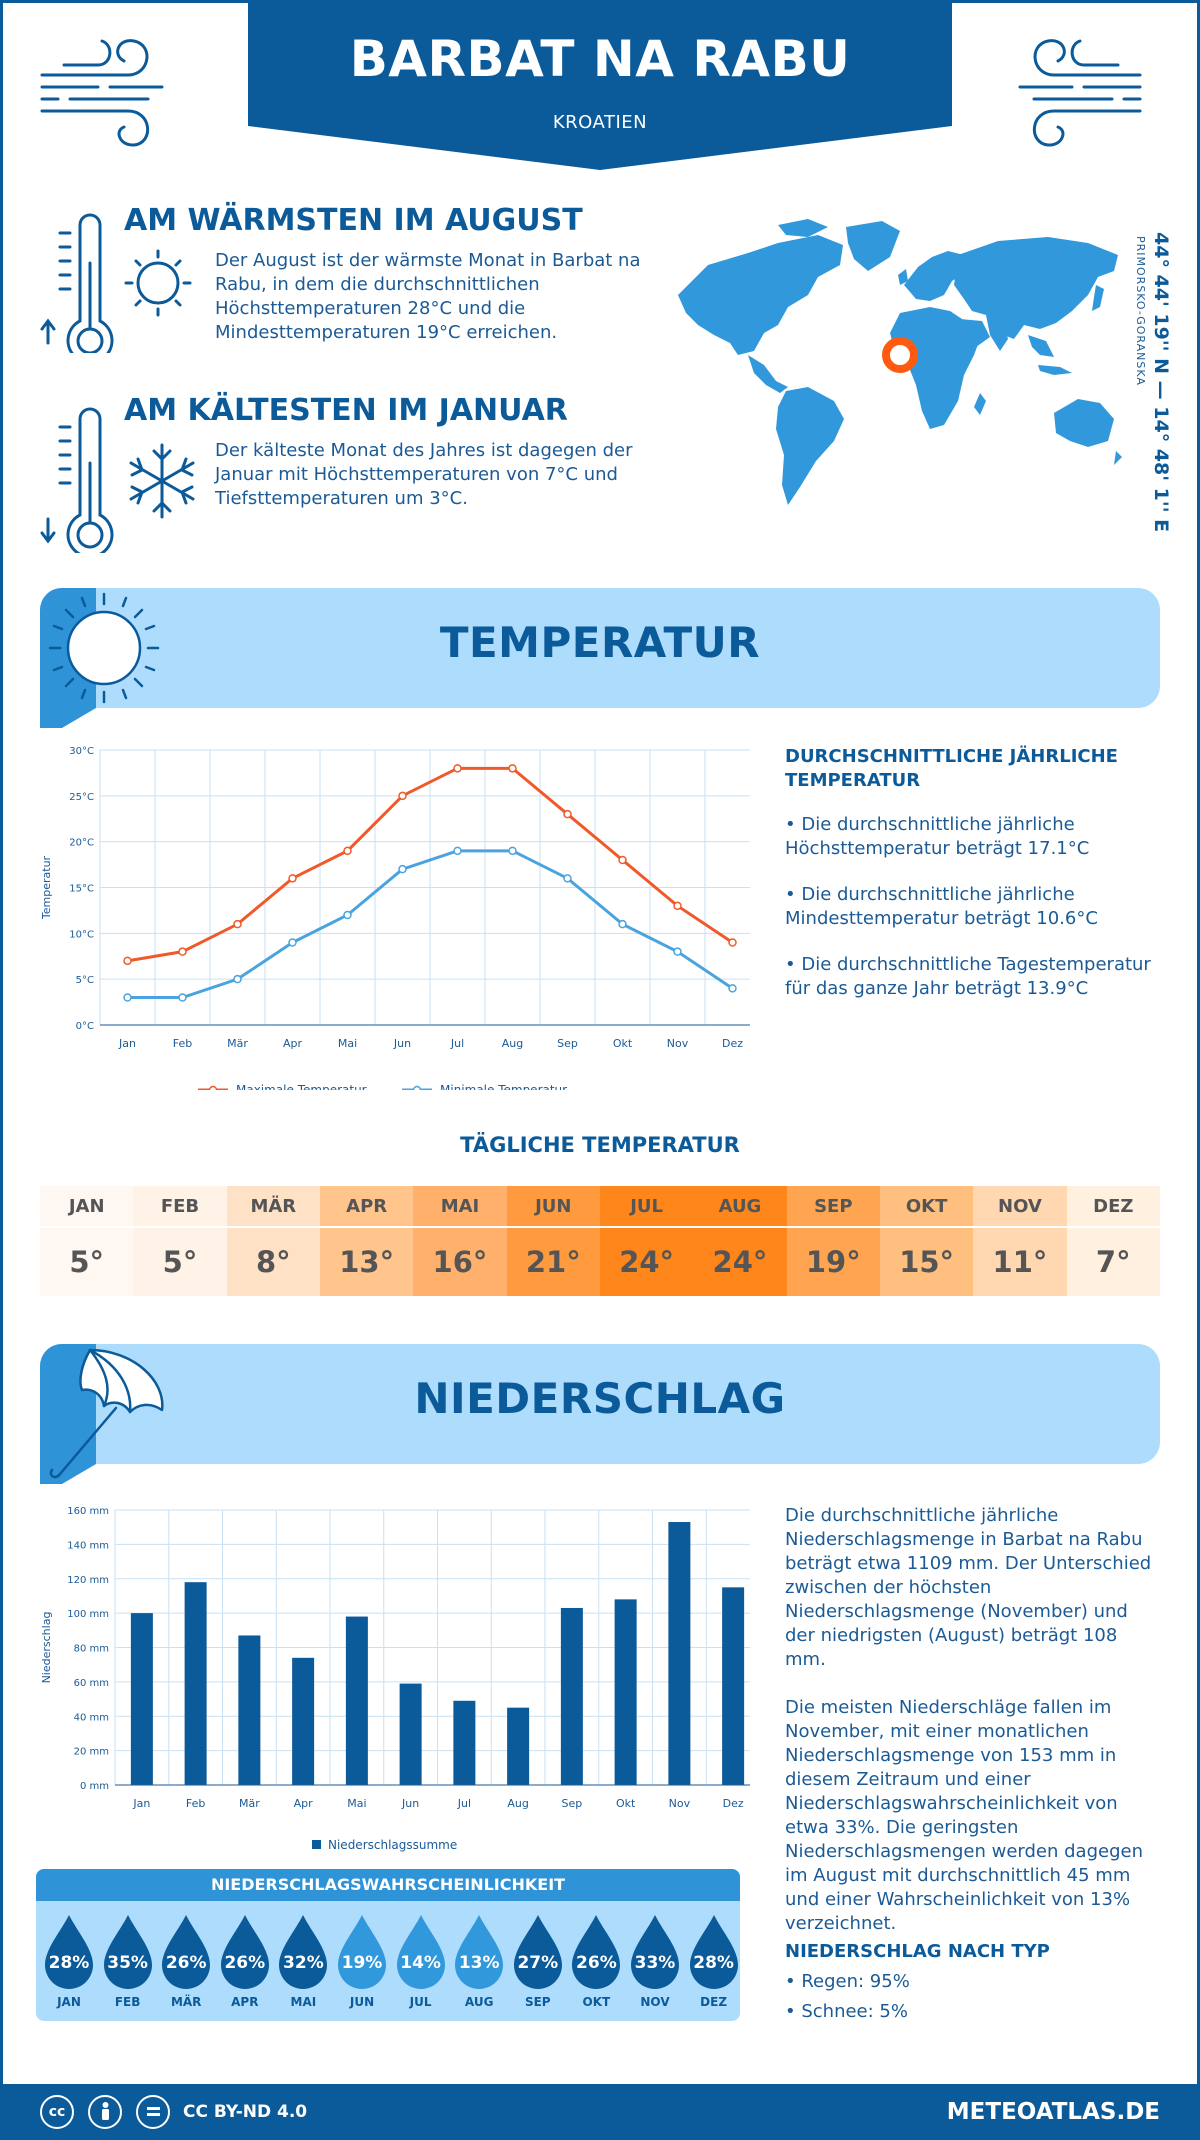  I want to click on probability-month-label: MAI, so click(303, 2002).